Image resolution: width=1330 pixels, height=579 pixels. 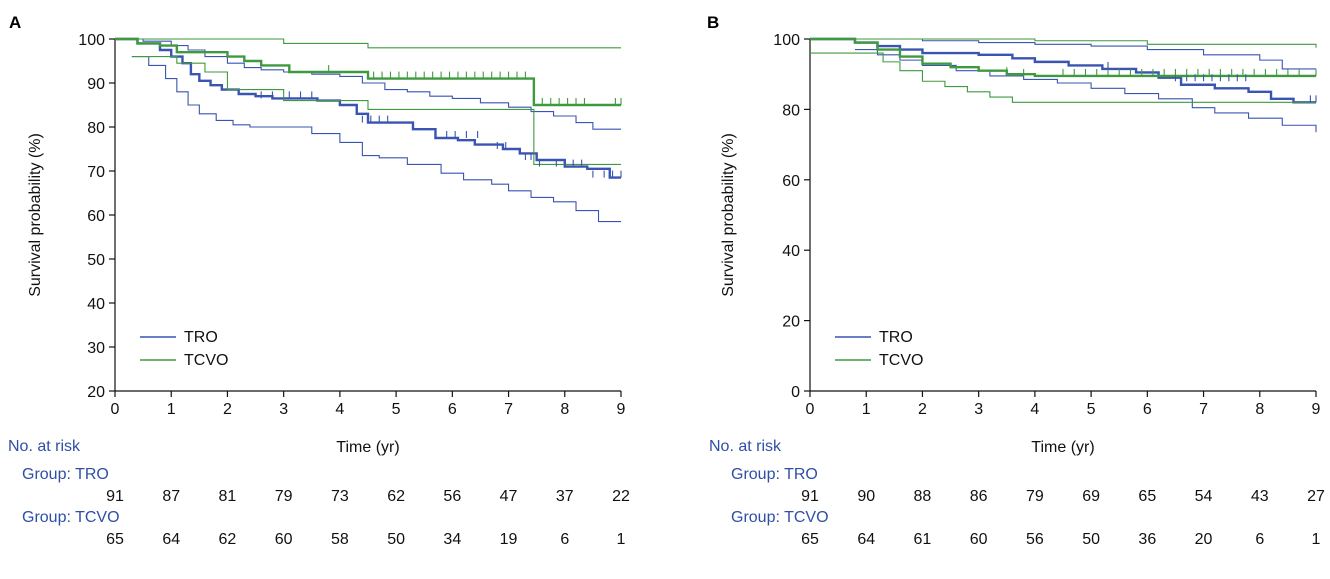 What do you see at coordinates (1203, 496) in the screenshot?
I see `risk-count: 54` at bounding box center [1203, 496].